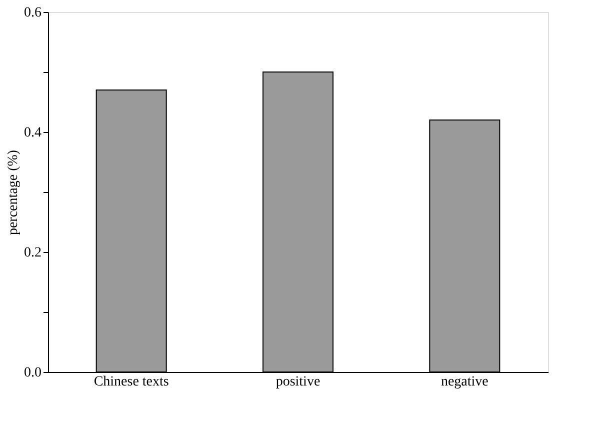 Image resolution: width=602 pixels, height=439 pixels. I want to click on y-tick-label: 0.0, so click(33, 373).